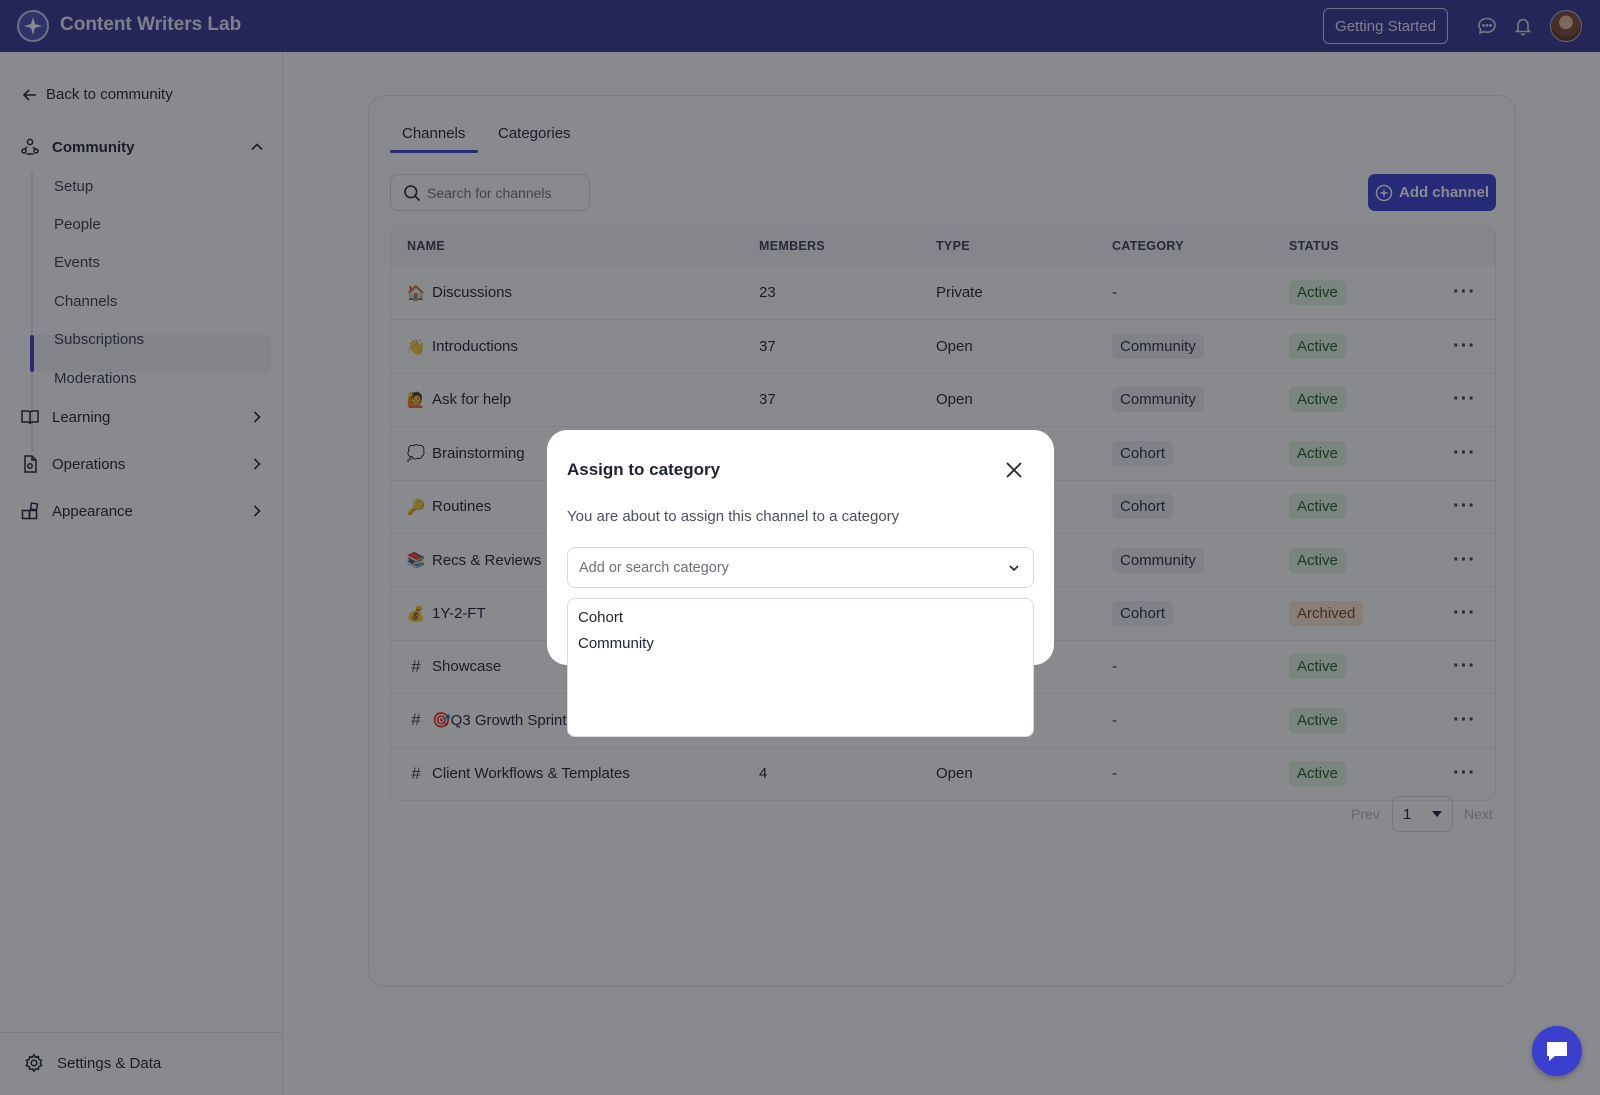  What do you see at coordinates (800, 567) in the screenshot?
I see `category-combobox: Add or search category` at bounding box center [800, 567].